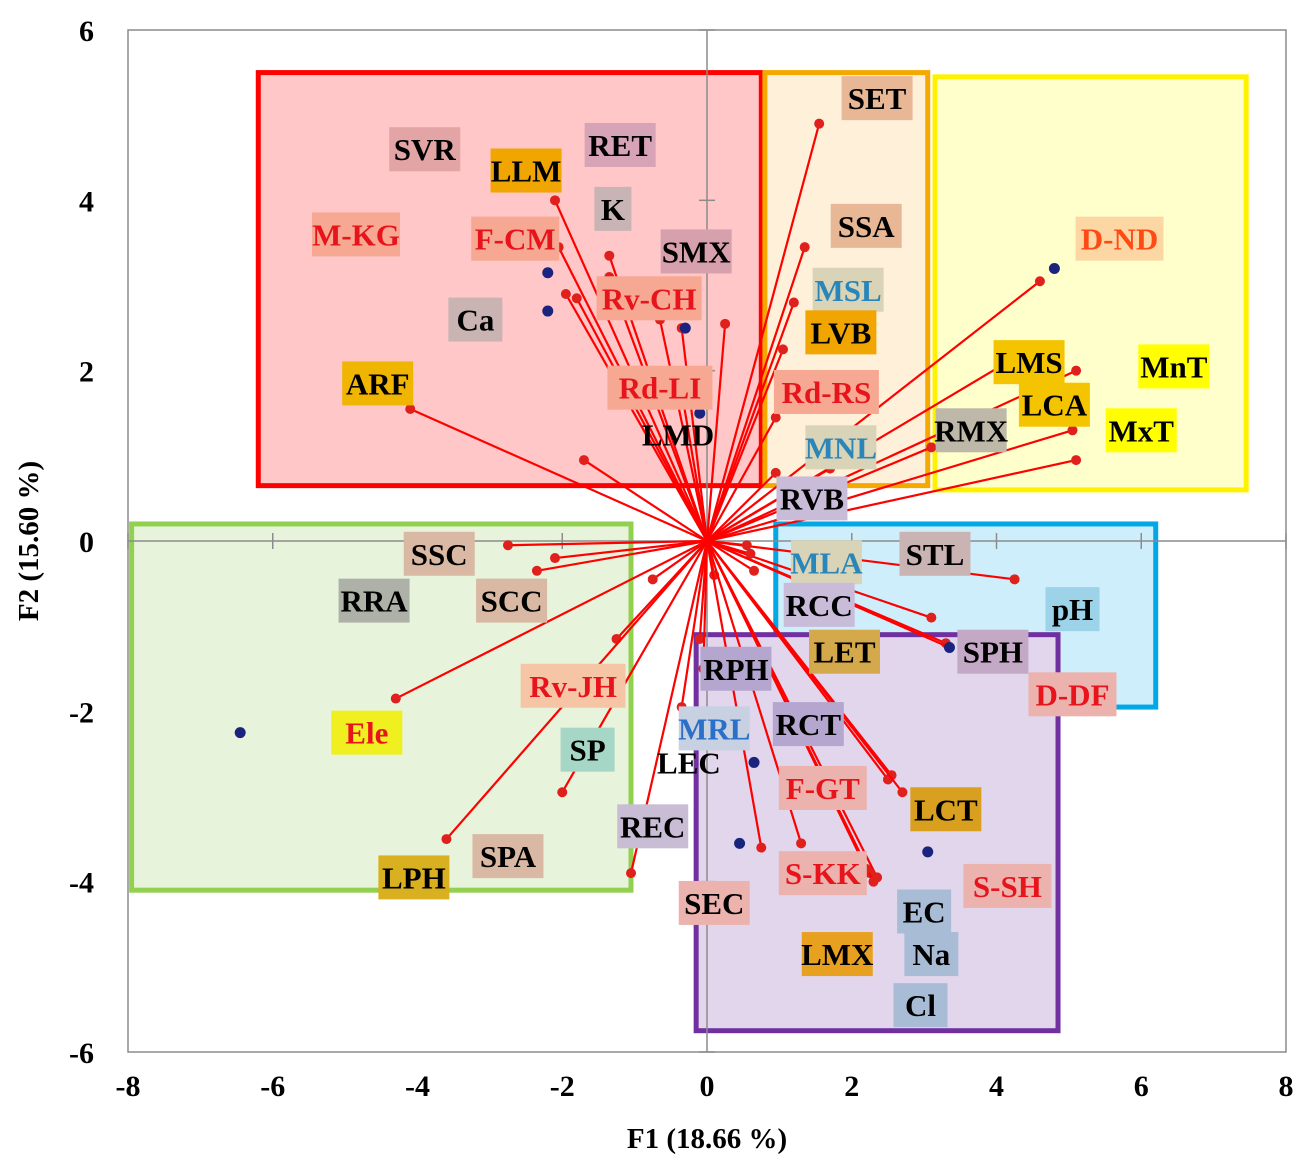 This screenshot has height=1159, width=1299. Describe the element at coordinates (841, 447) in the screenshot. I see `label-box-mnl` at that location.